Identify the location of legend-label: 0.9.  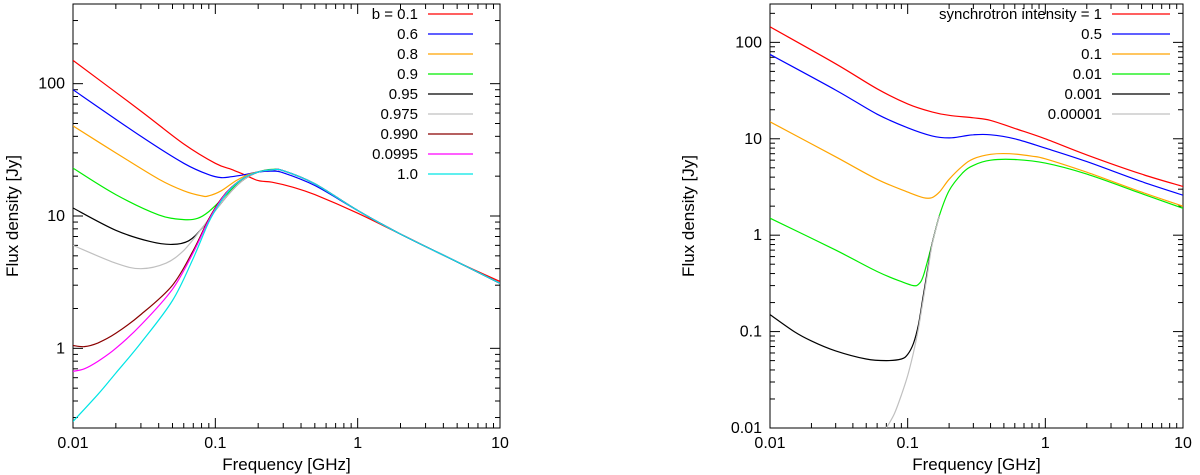
(407, 74).